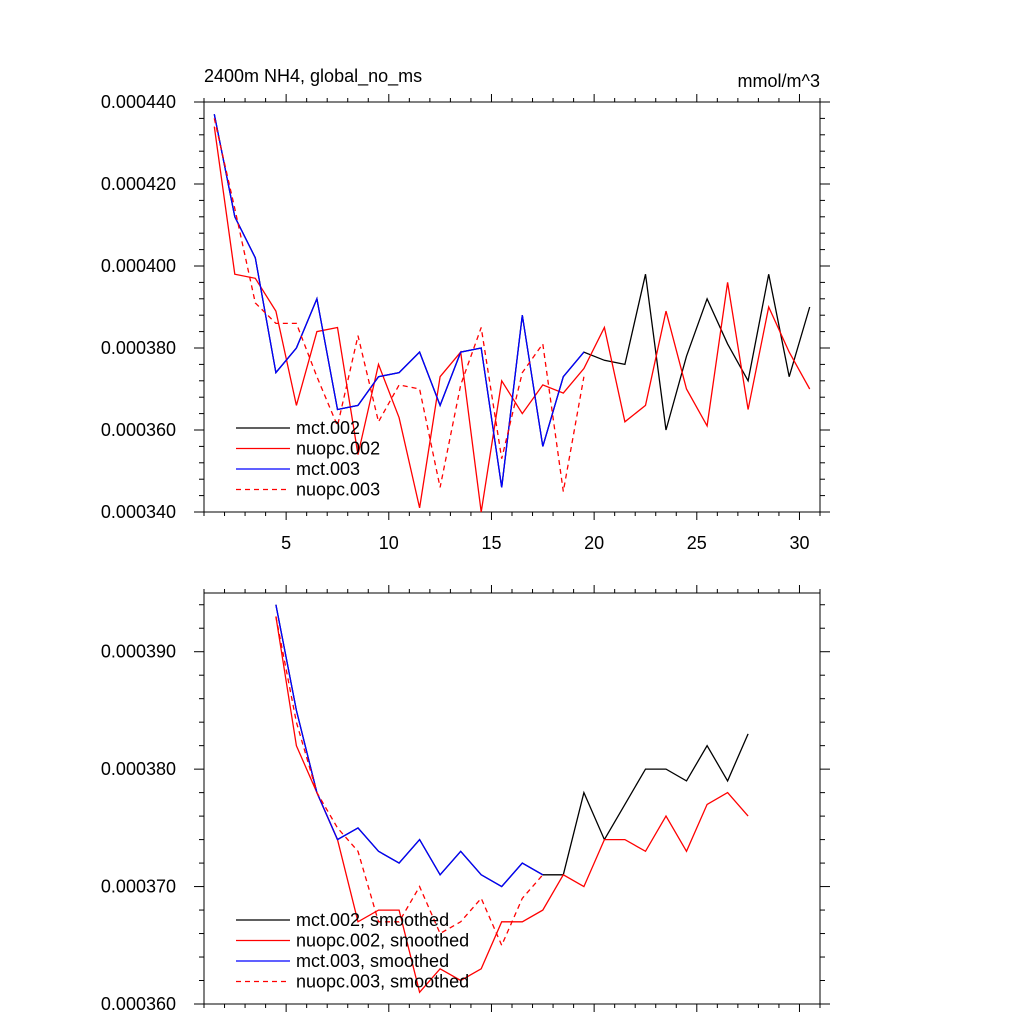  Describe the element at coordinates (138, 184) in the screenshot. I see `y-tick-label: 0.000420` at that location.